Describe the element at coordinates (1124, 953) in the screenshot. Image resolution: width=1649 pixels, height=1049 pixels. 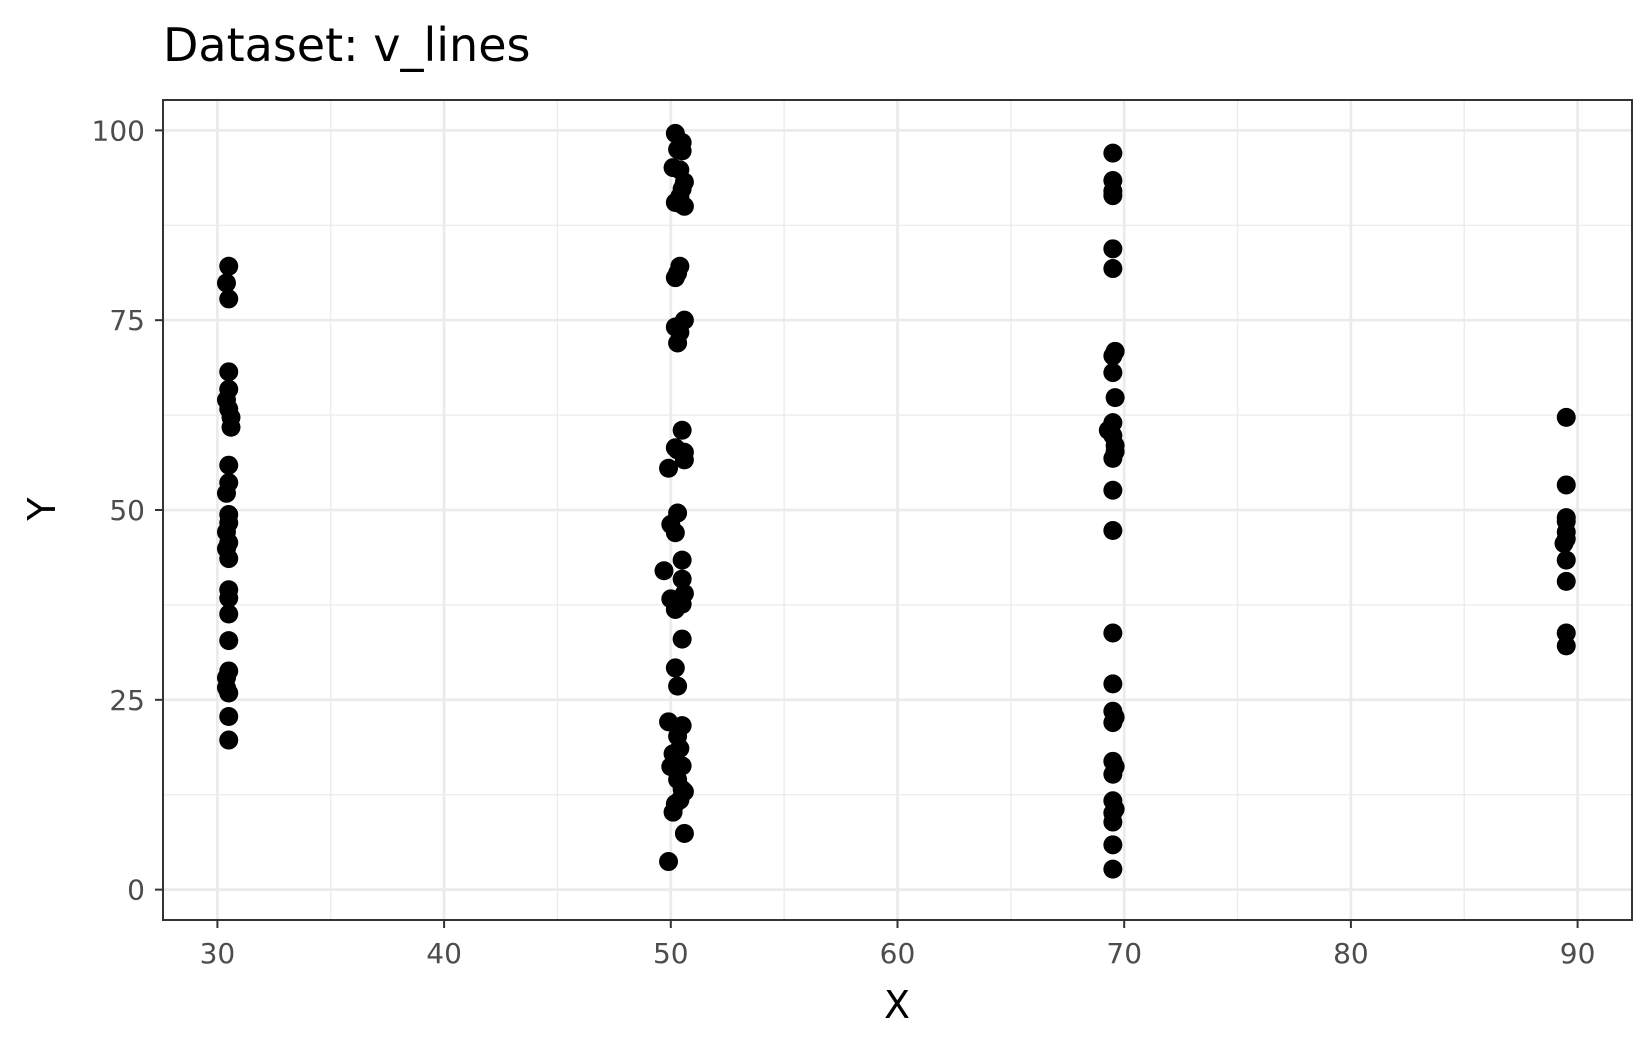
I see `x-tick-label: 70` at that location.